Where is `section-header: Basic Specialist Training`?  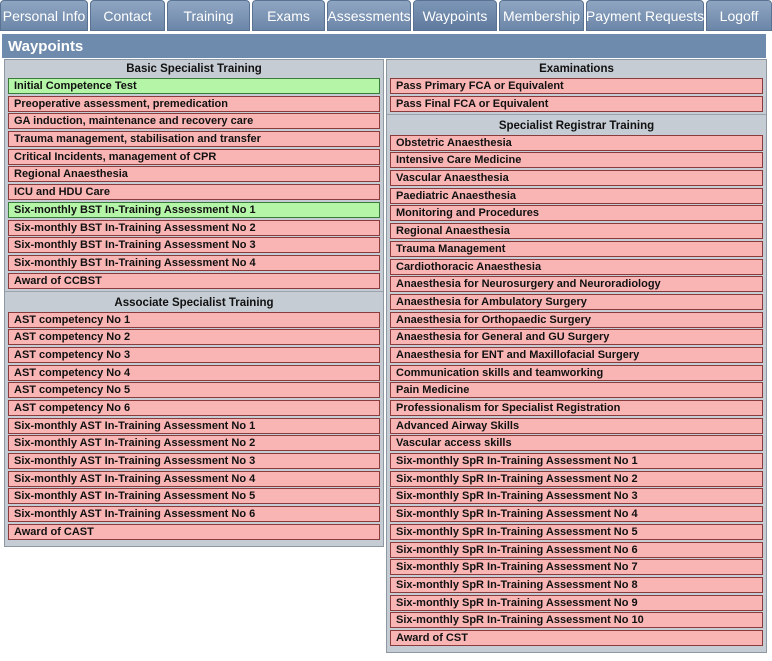 section-header: Basic Specialist Training is located at coordinates (194, 69).